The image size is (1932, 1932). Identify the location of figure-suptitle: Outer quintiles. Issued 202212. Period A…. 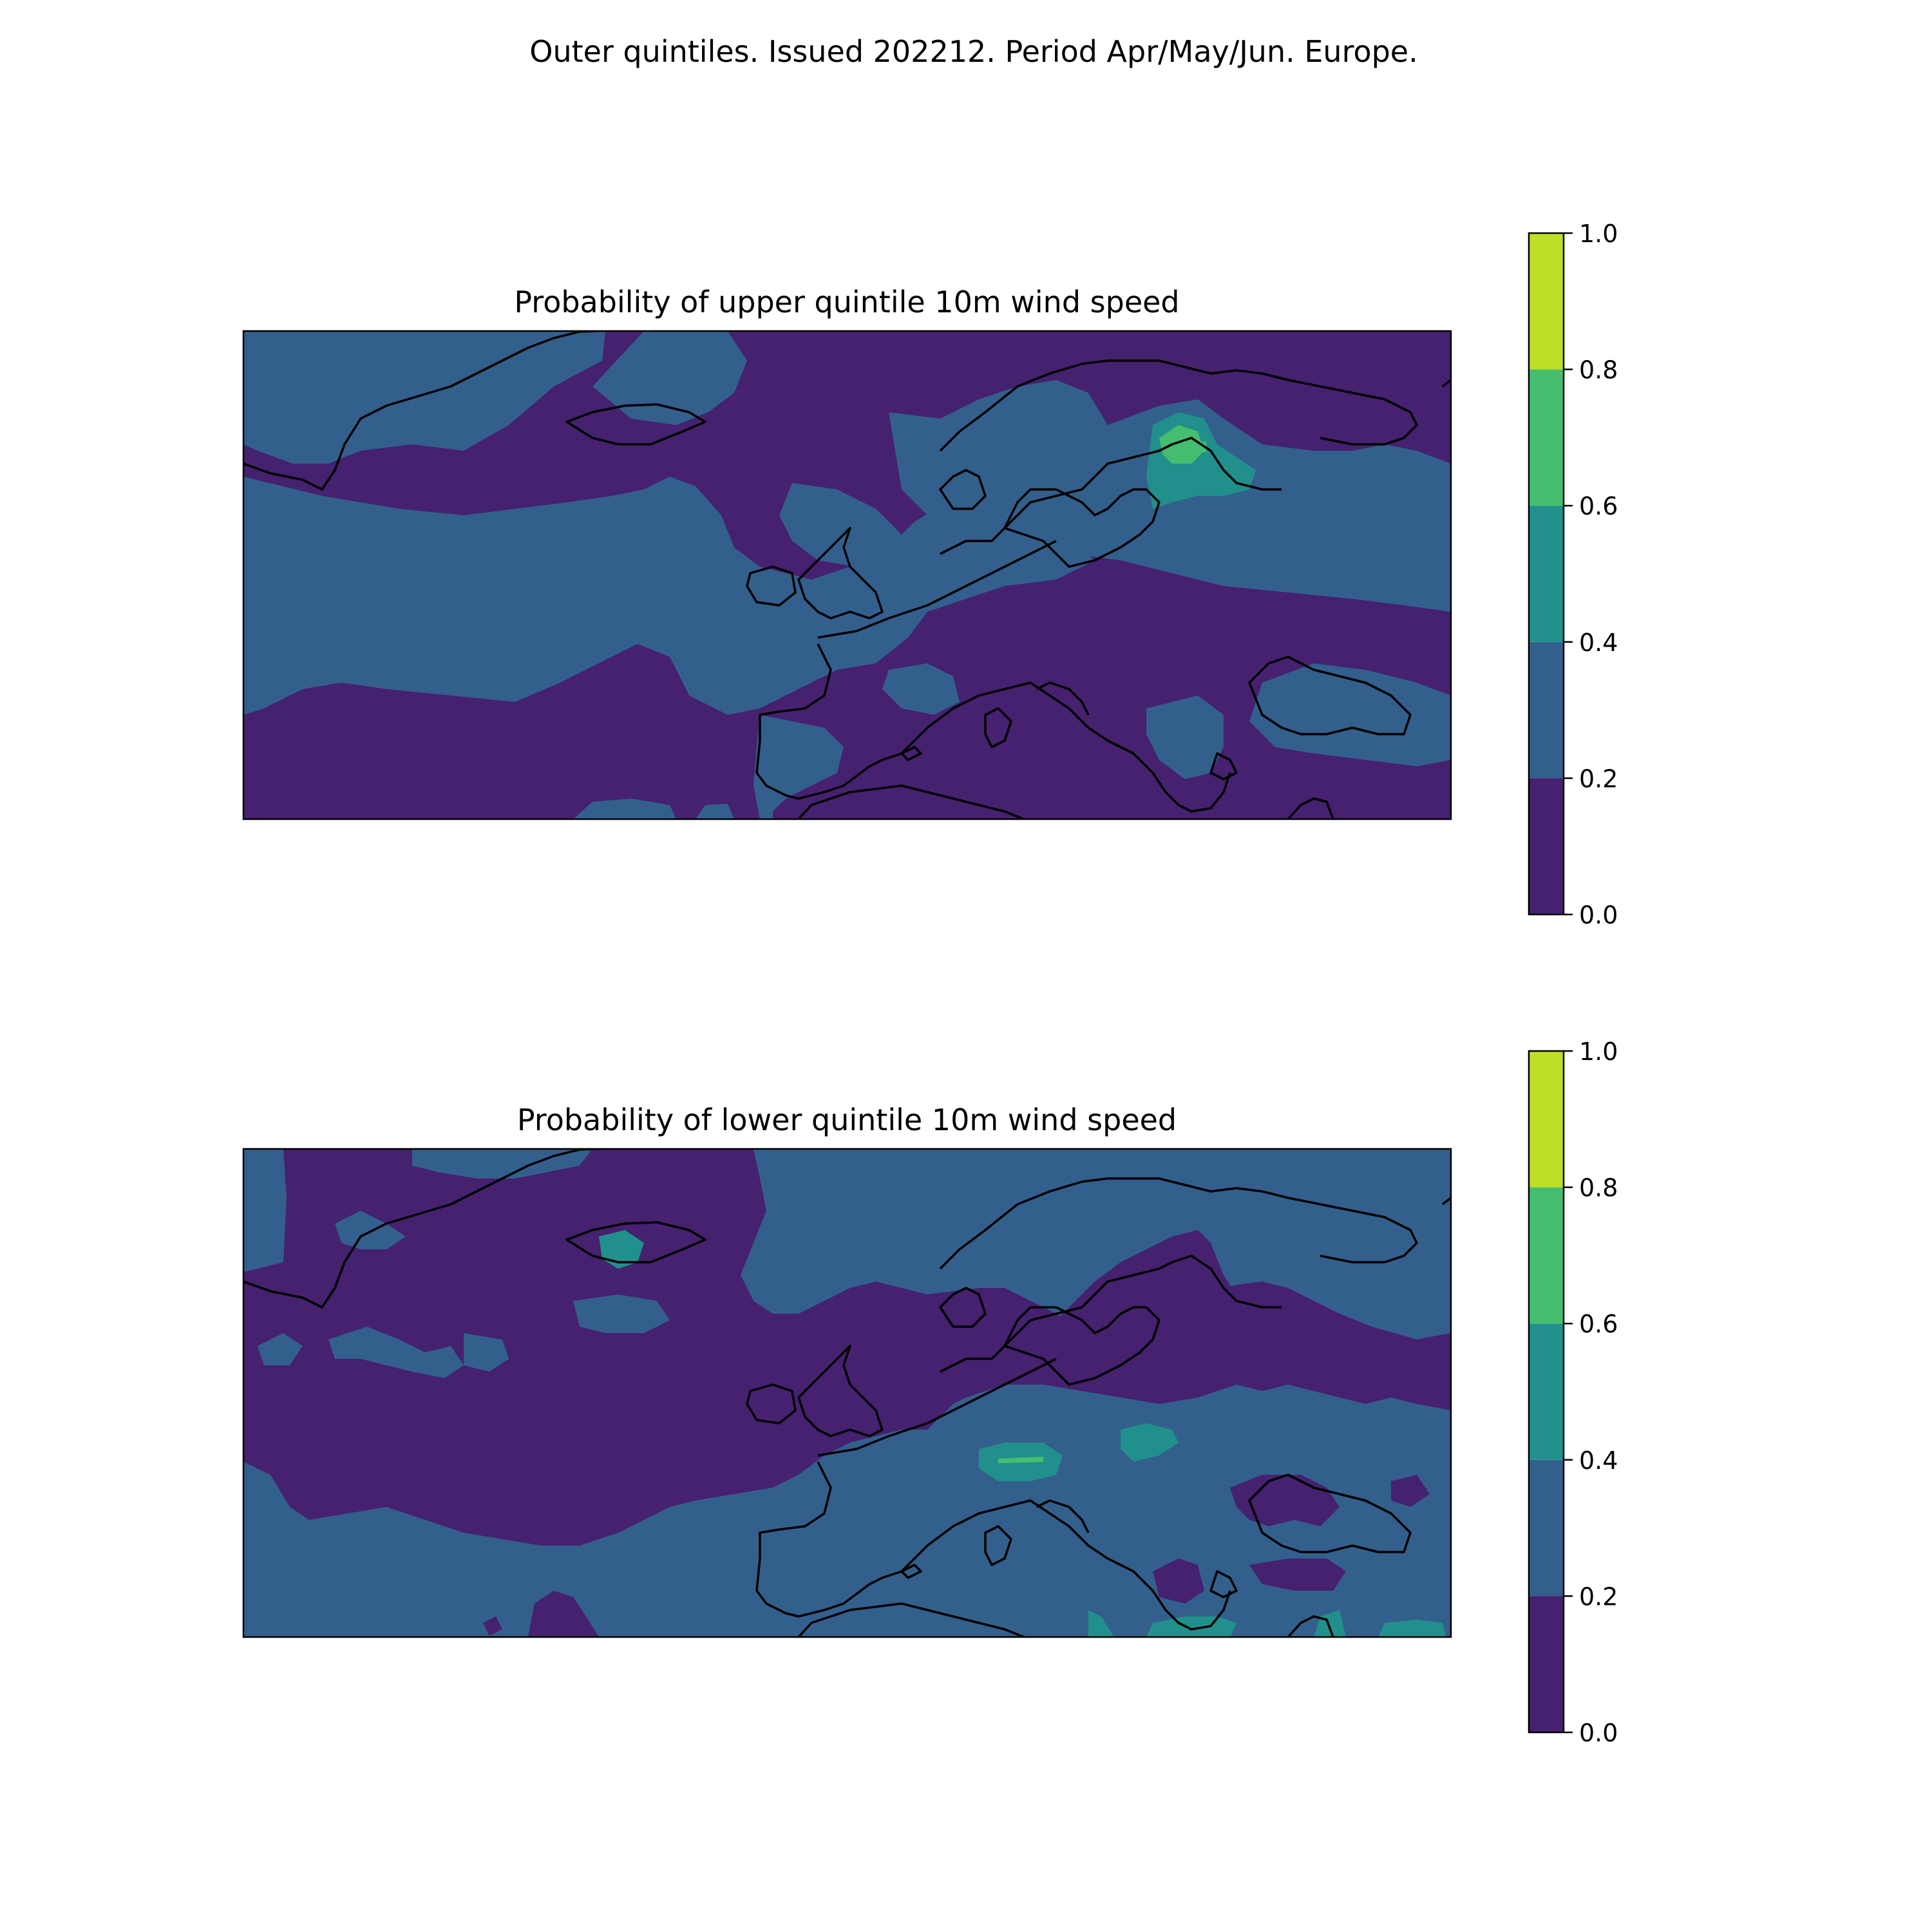
(973, 52).